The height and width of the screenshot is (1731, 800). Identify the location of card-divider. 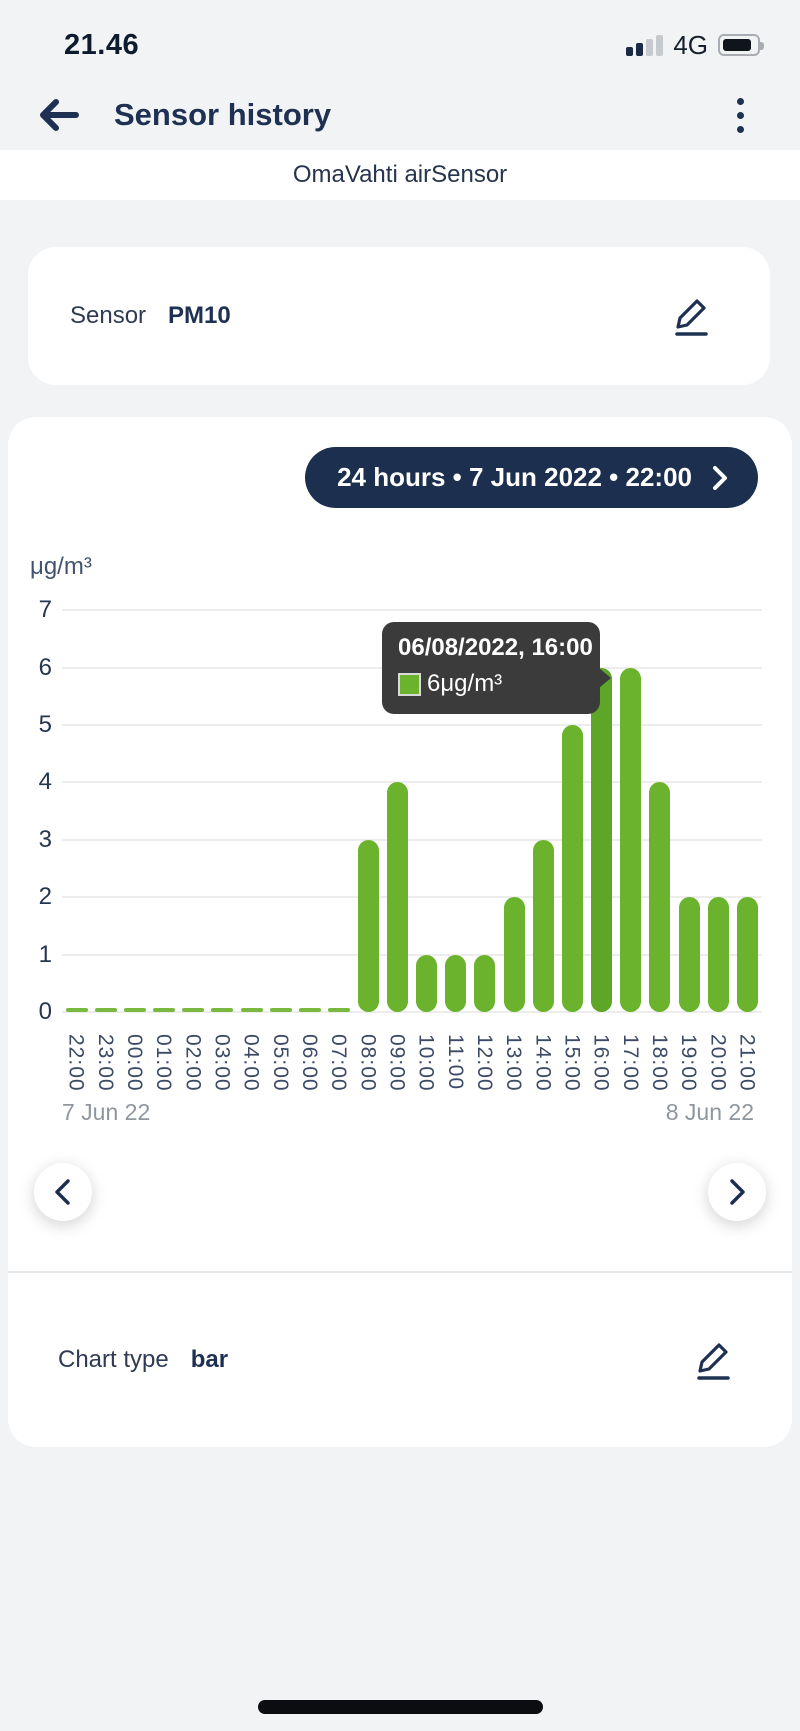
(400, 1272).